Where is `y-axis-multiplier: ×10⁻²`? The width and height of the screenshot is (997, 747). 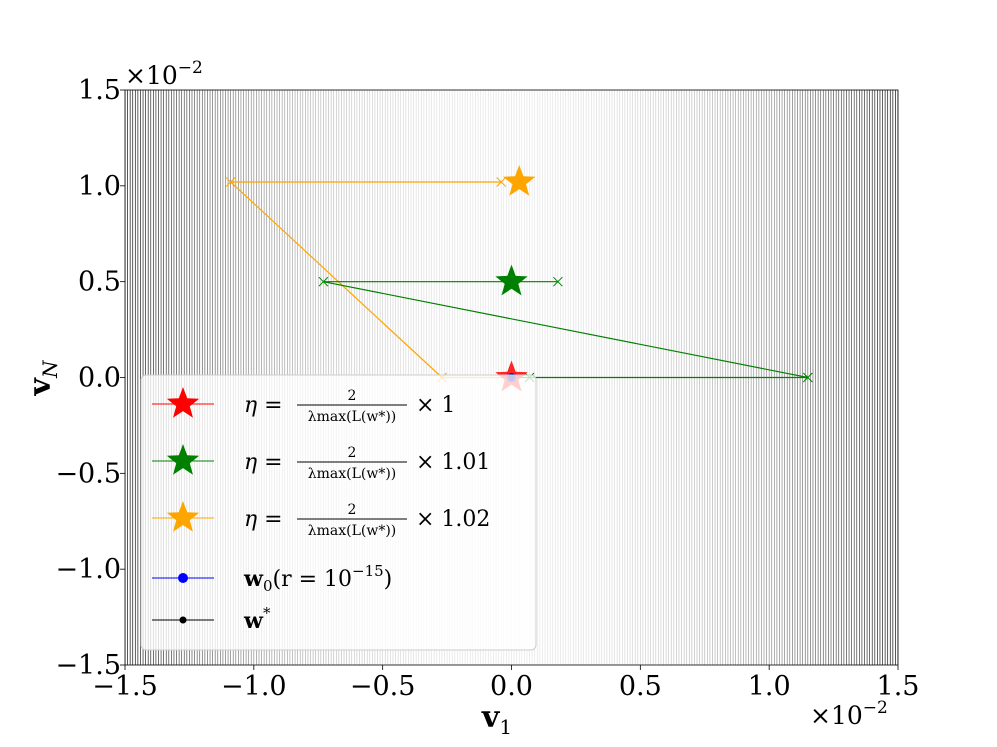
y-axis-multiplier: ×10⁻² is located at coordinates (164, 74).